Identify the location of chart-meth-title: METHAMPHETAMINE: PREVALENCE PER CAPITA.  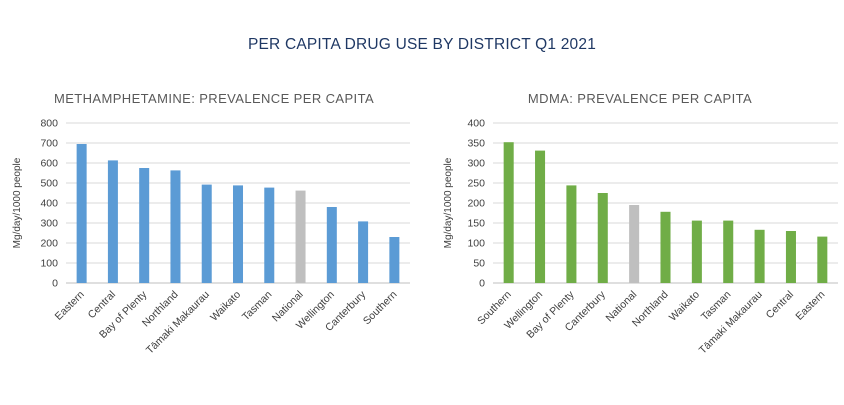
(214, 98).